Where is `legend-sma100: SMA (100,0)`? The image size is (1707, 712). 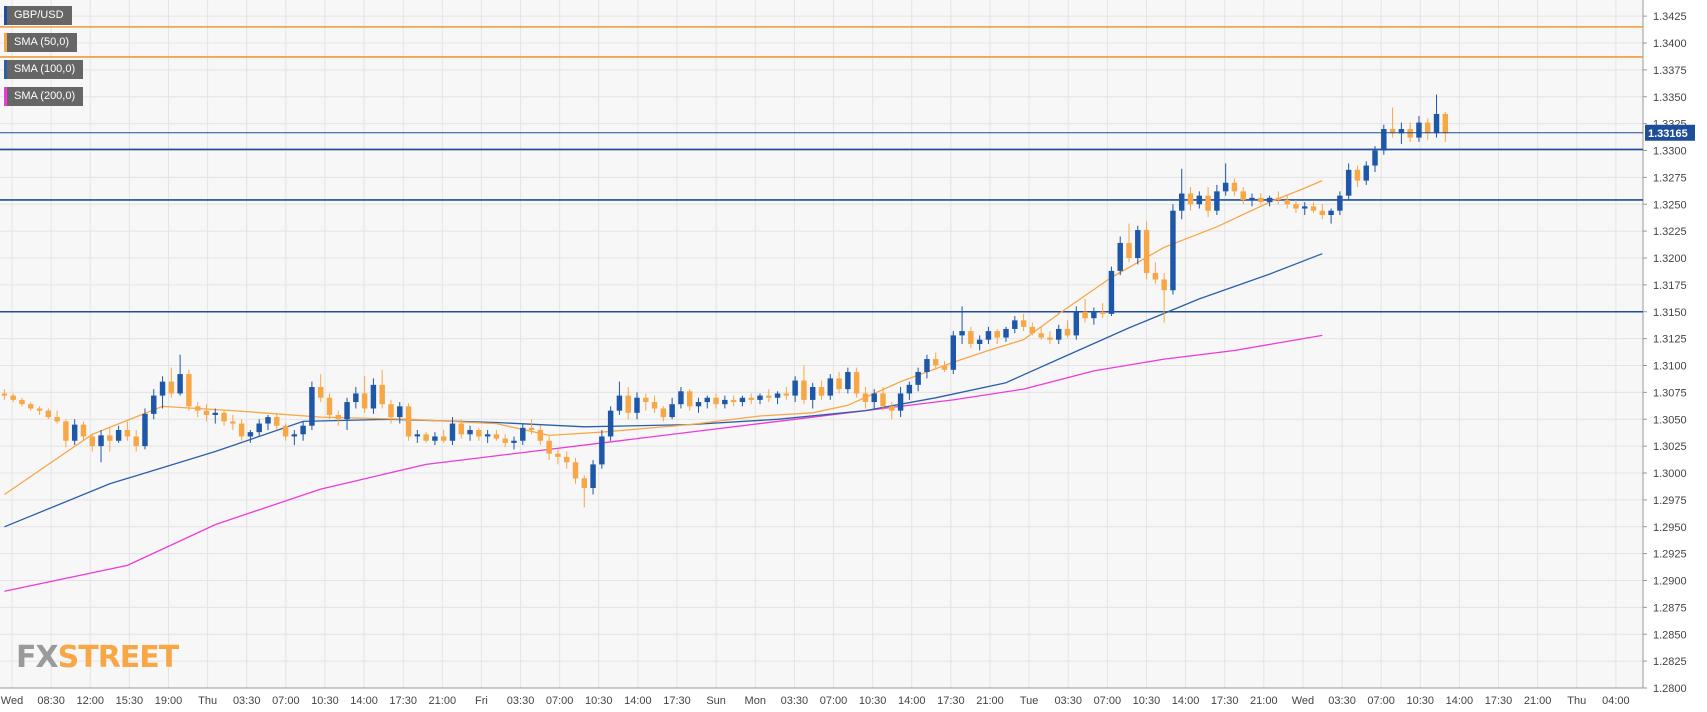 legend-sma100: SMA (100,0) is located at coordinates (44, 69).